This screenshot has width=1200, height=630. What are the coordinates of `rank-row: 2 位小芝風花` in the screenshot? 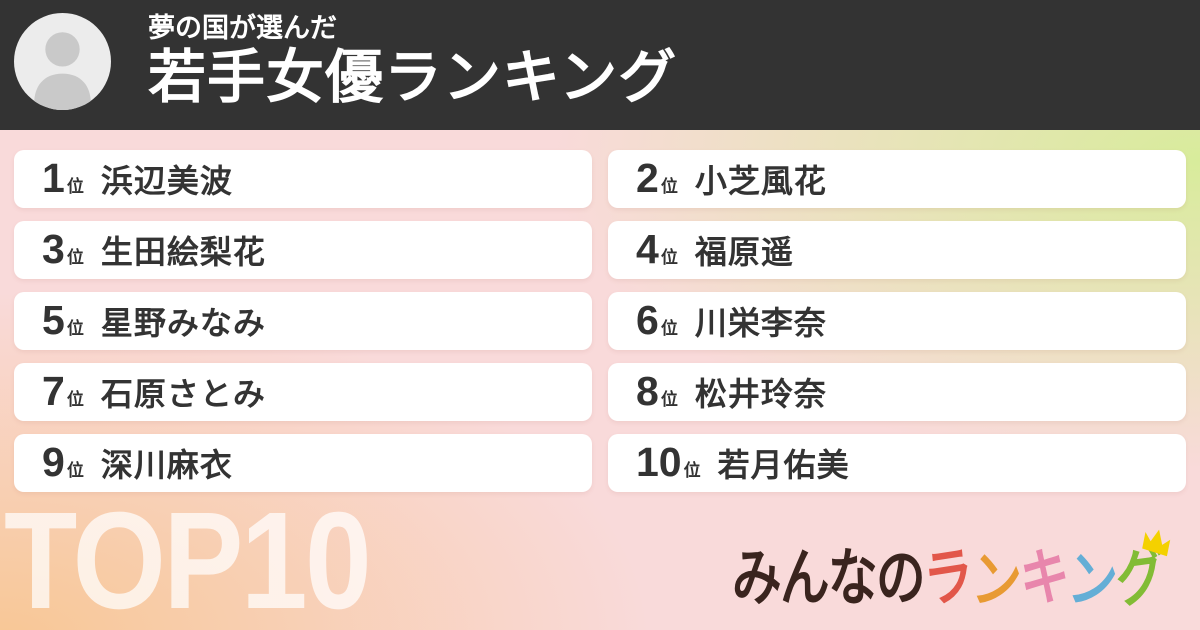 It's located at (731, 179).